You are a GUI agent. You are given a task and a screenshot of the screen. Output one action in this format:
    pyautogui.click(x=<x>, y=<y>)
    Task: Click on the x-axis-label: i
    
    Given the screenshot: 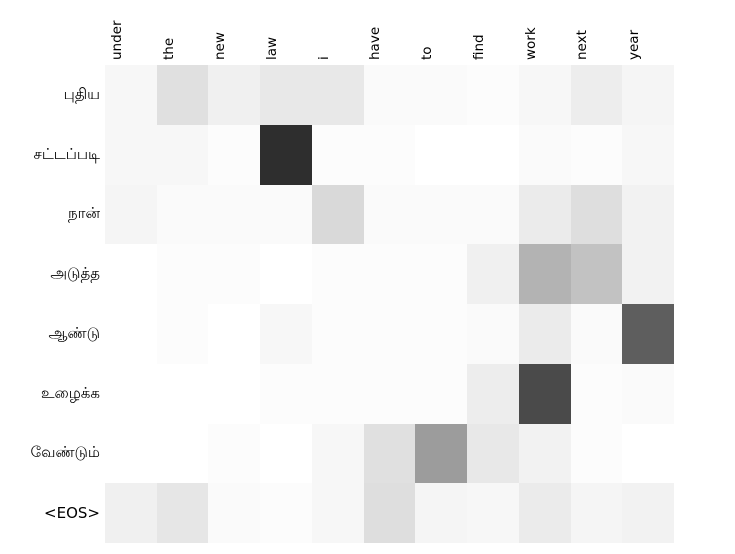 What is the action you would take?
    pyautogui.click(x=323, y=58)
    